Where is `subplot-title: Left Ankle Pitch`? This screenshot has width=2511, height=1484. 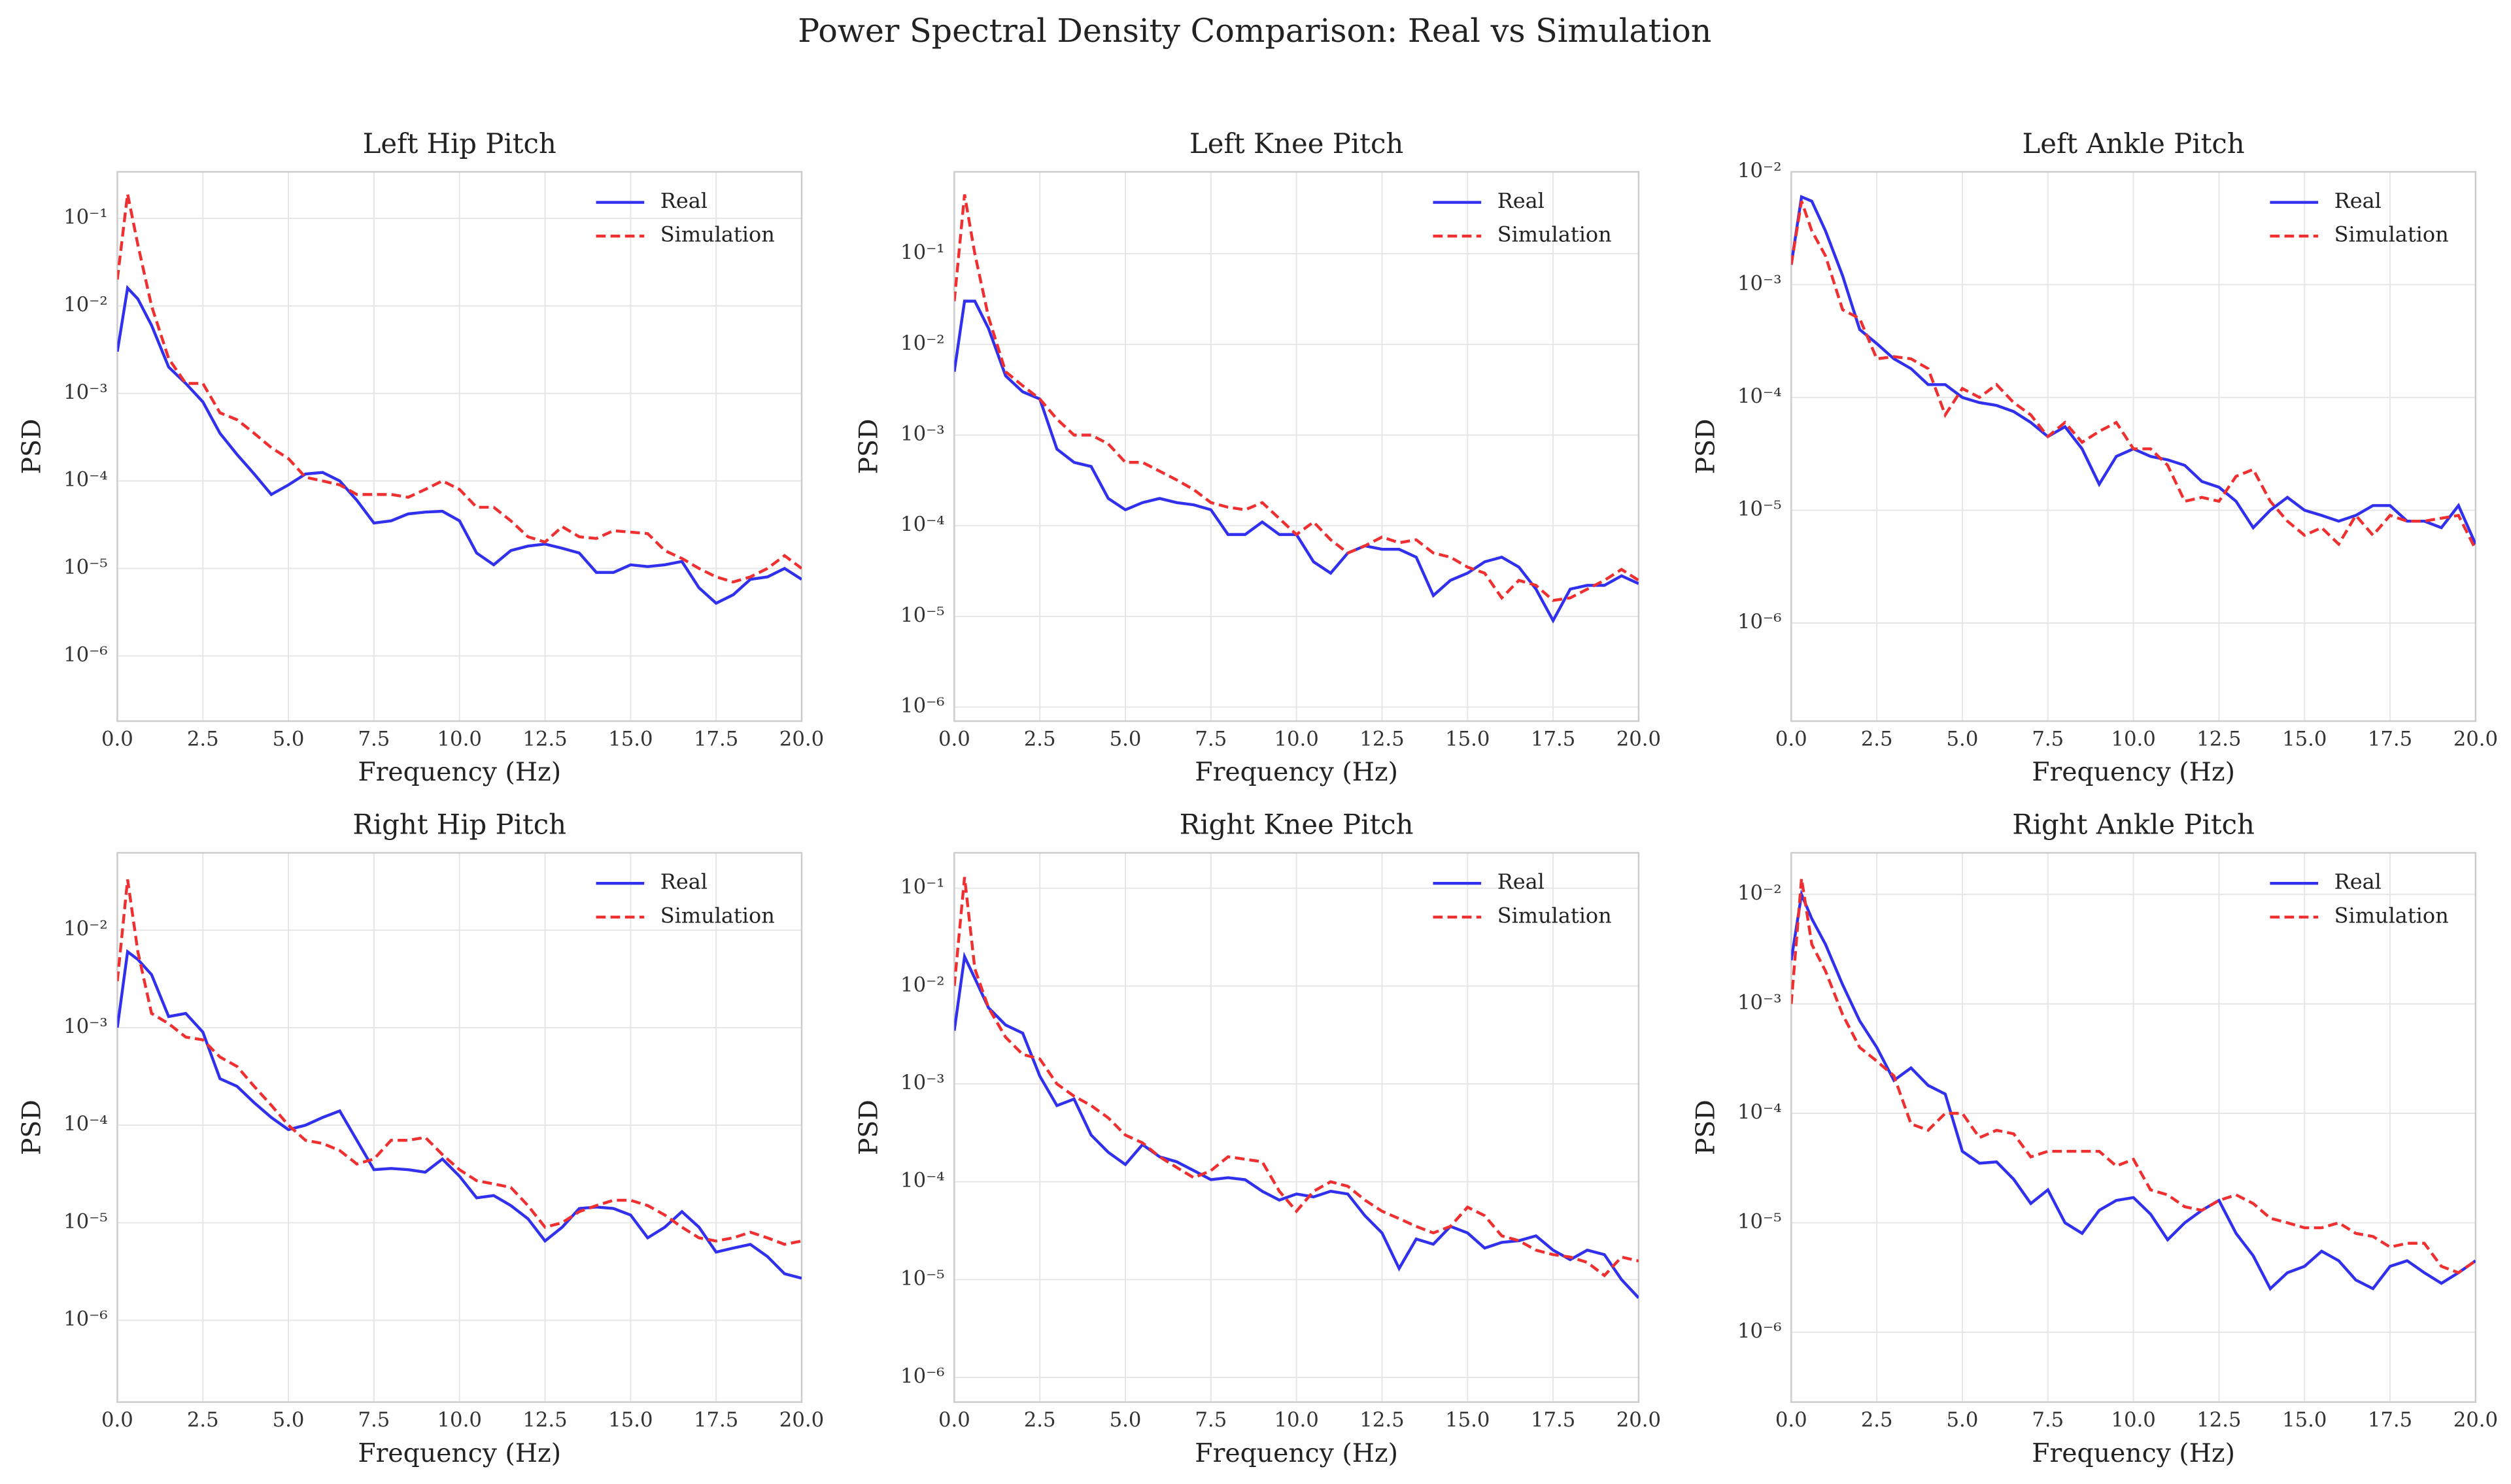 subplot-title: Left Ankle Pitch is located at coordinates (2134, 143).